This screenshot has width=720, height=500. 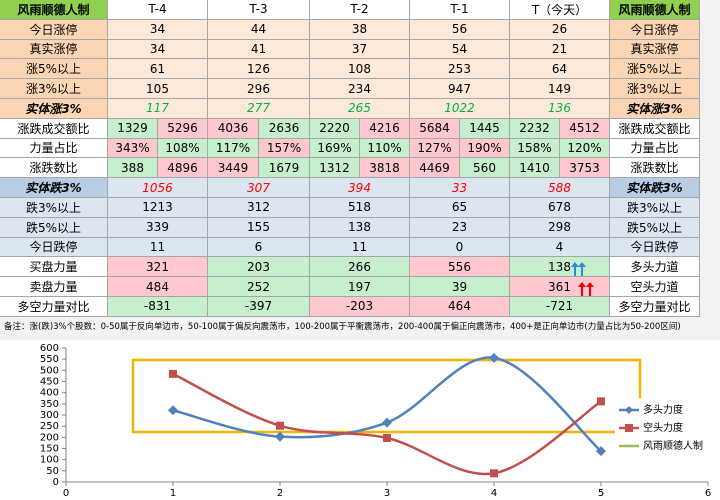 I want to click on cell-value: 120%, so click(x=585, y=148).